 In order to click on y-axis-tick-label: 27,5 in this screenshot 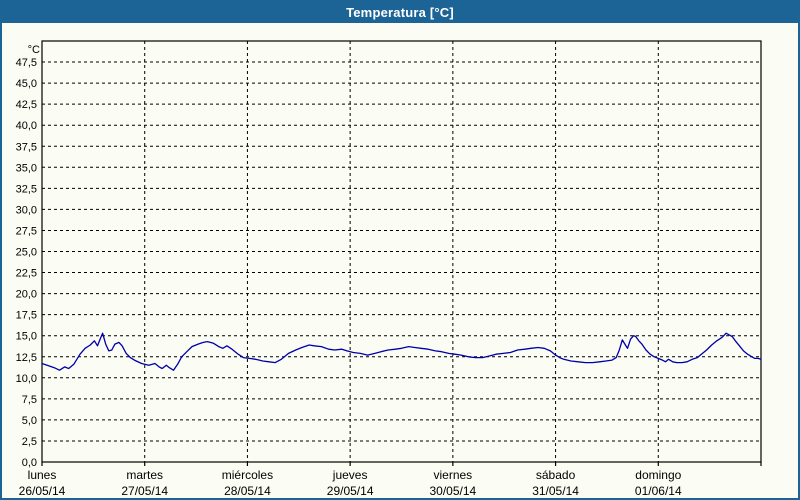, I will do `click(26, 231)`.